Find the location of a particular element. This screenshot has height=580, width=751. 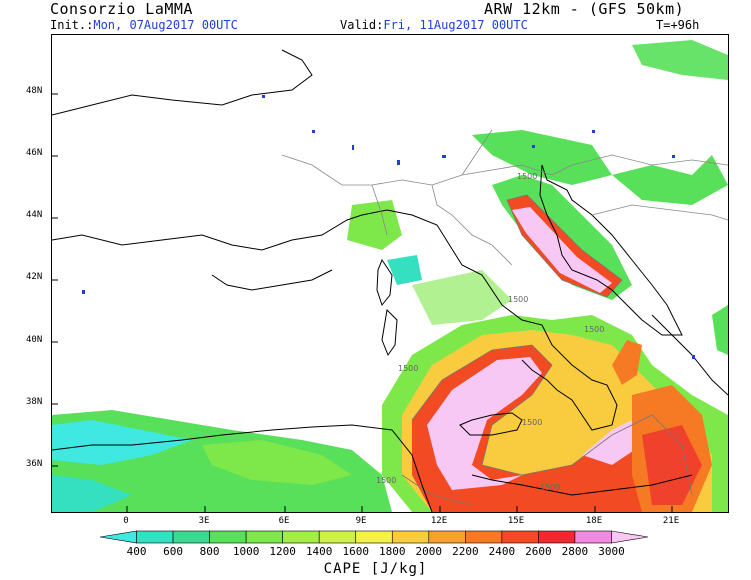

source-title: Consorzio LaMMA is located at coordinates (121, 9).